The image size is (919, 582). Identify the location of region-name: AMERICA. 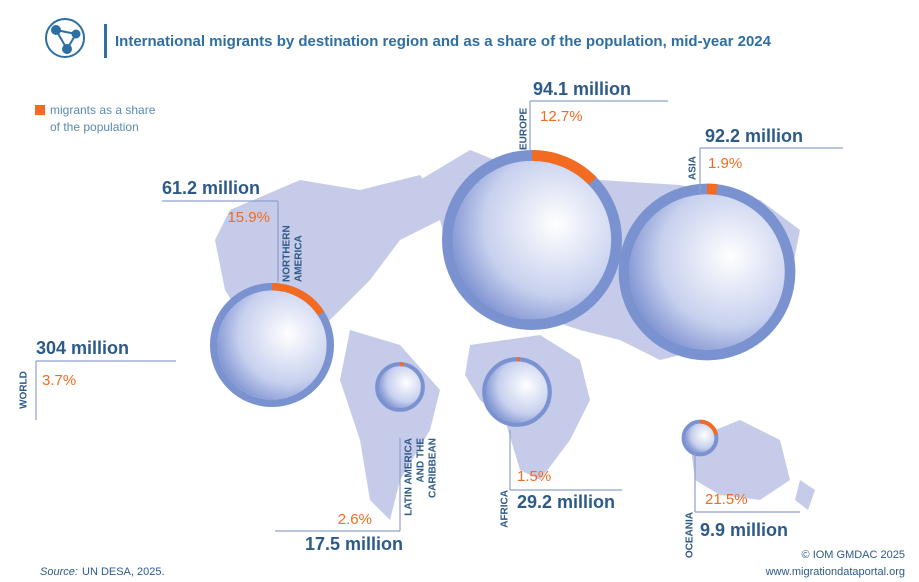
(299, 258).